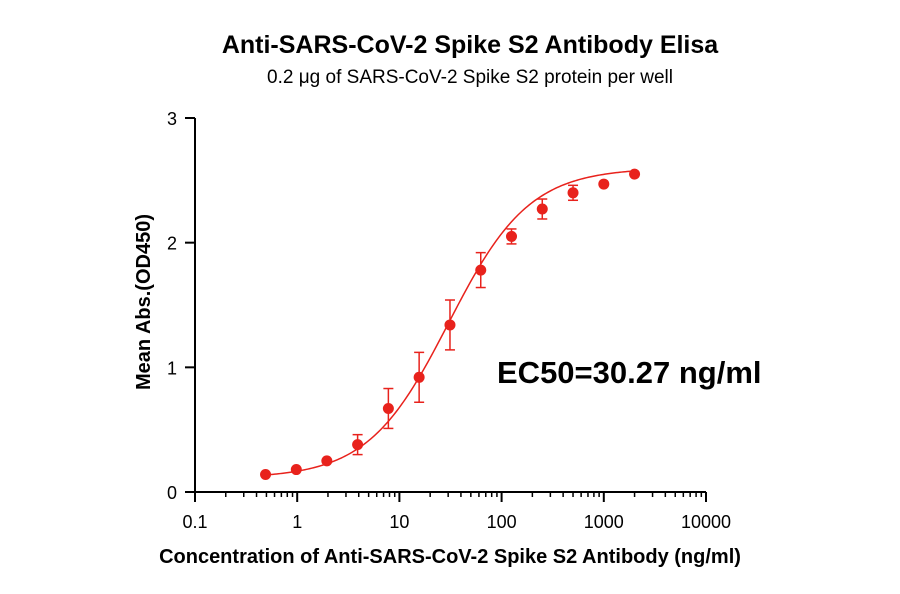  Describe the element at coordinates (172, 244) in the screenshot. I see `y-tick-label: 2` at that location.